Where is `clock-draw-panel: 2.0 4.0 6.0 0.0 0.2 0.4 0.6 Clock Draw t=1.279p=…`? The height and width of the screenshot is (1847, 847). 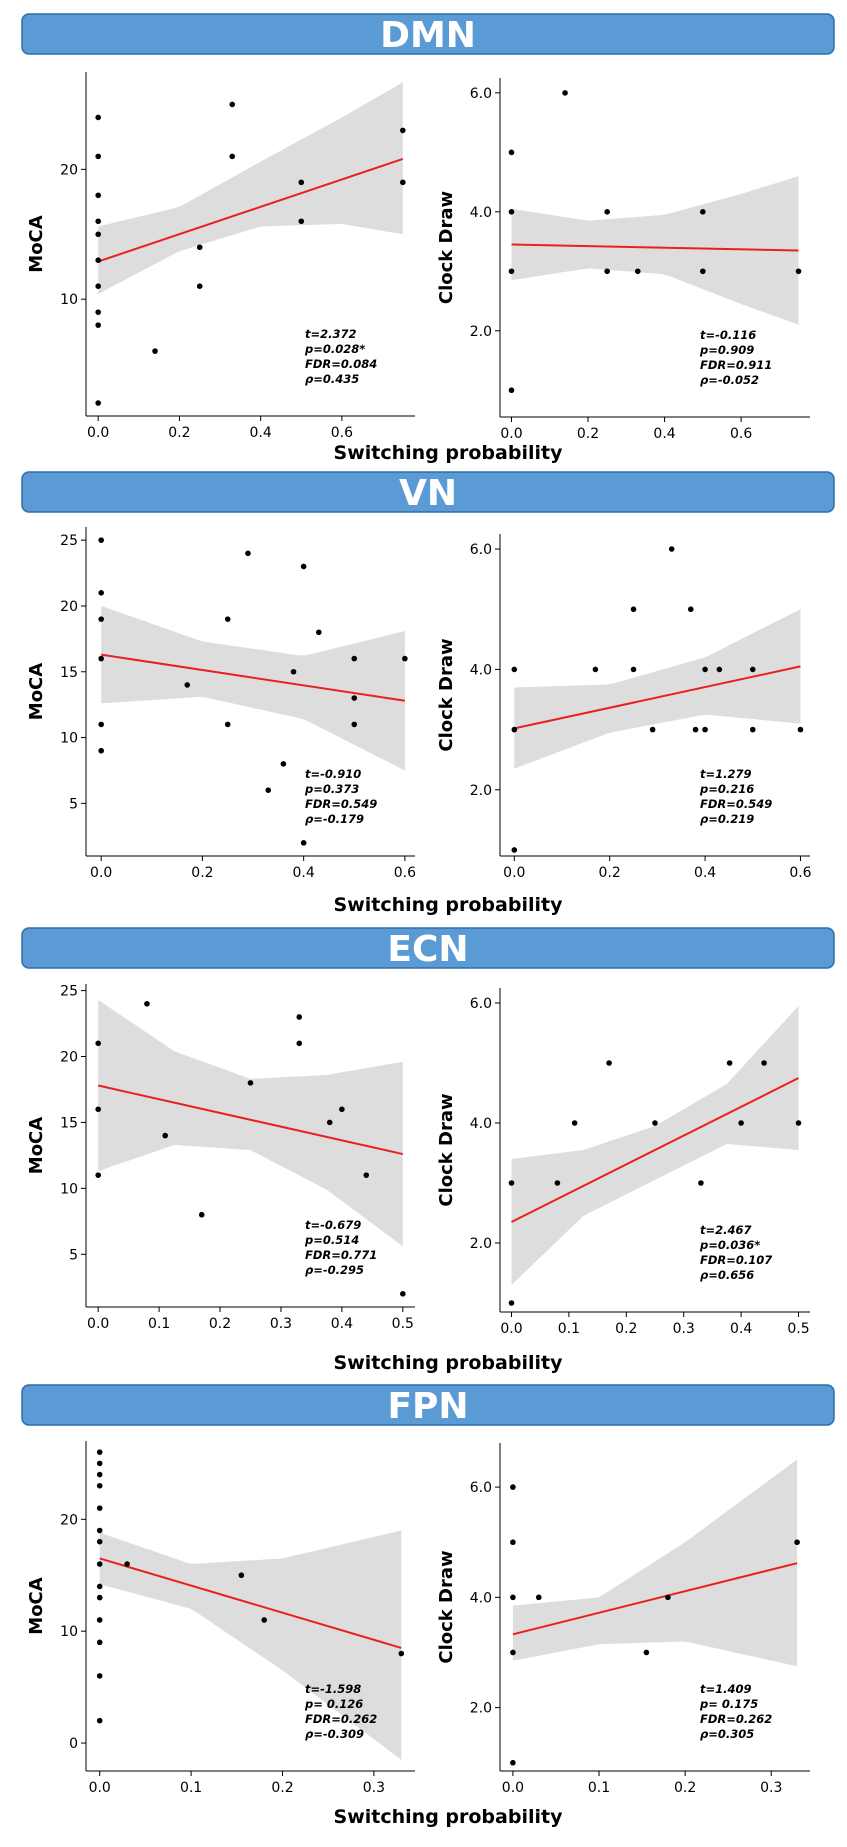
clock-draw-panel: 2.0 4.0 6.0 0.0 0.2 0.4 0.6 Clock Draw t=1.279p=… is located at coordinates (624, 707).